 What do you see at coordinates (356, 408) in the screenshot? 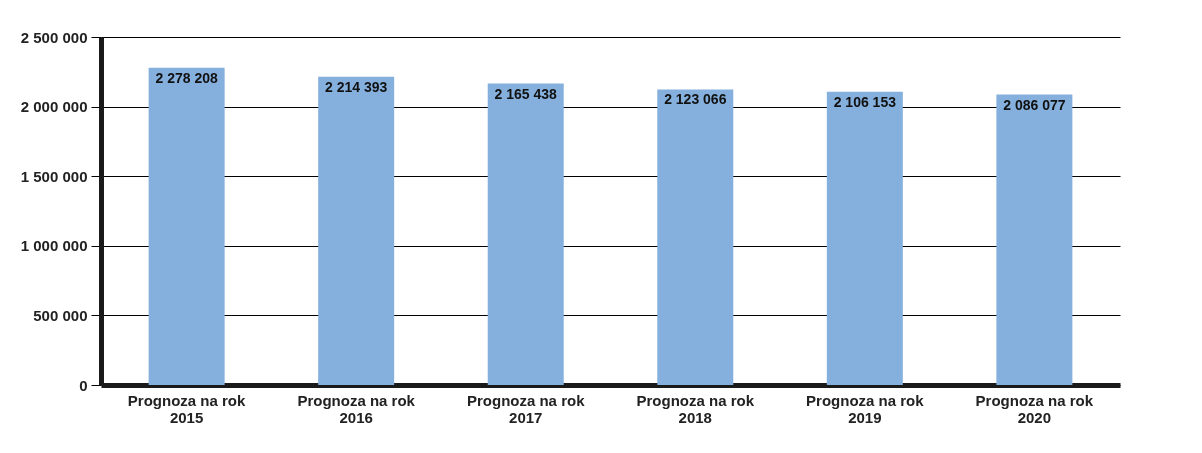
I see `x-tick-label: Prognoza na rok 2016` at bounding box center [356, 408].